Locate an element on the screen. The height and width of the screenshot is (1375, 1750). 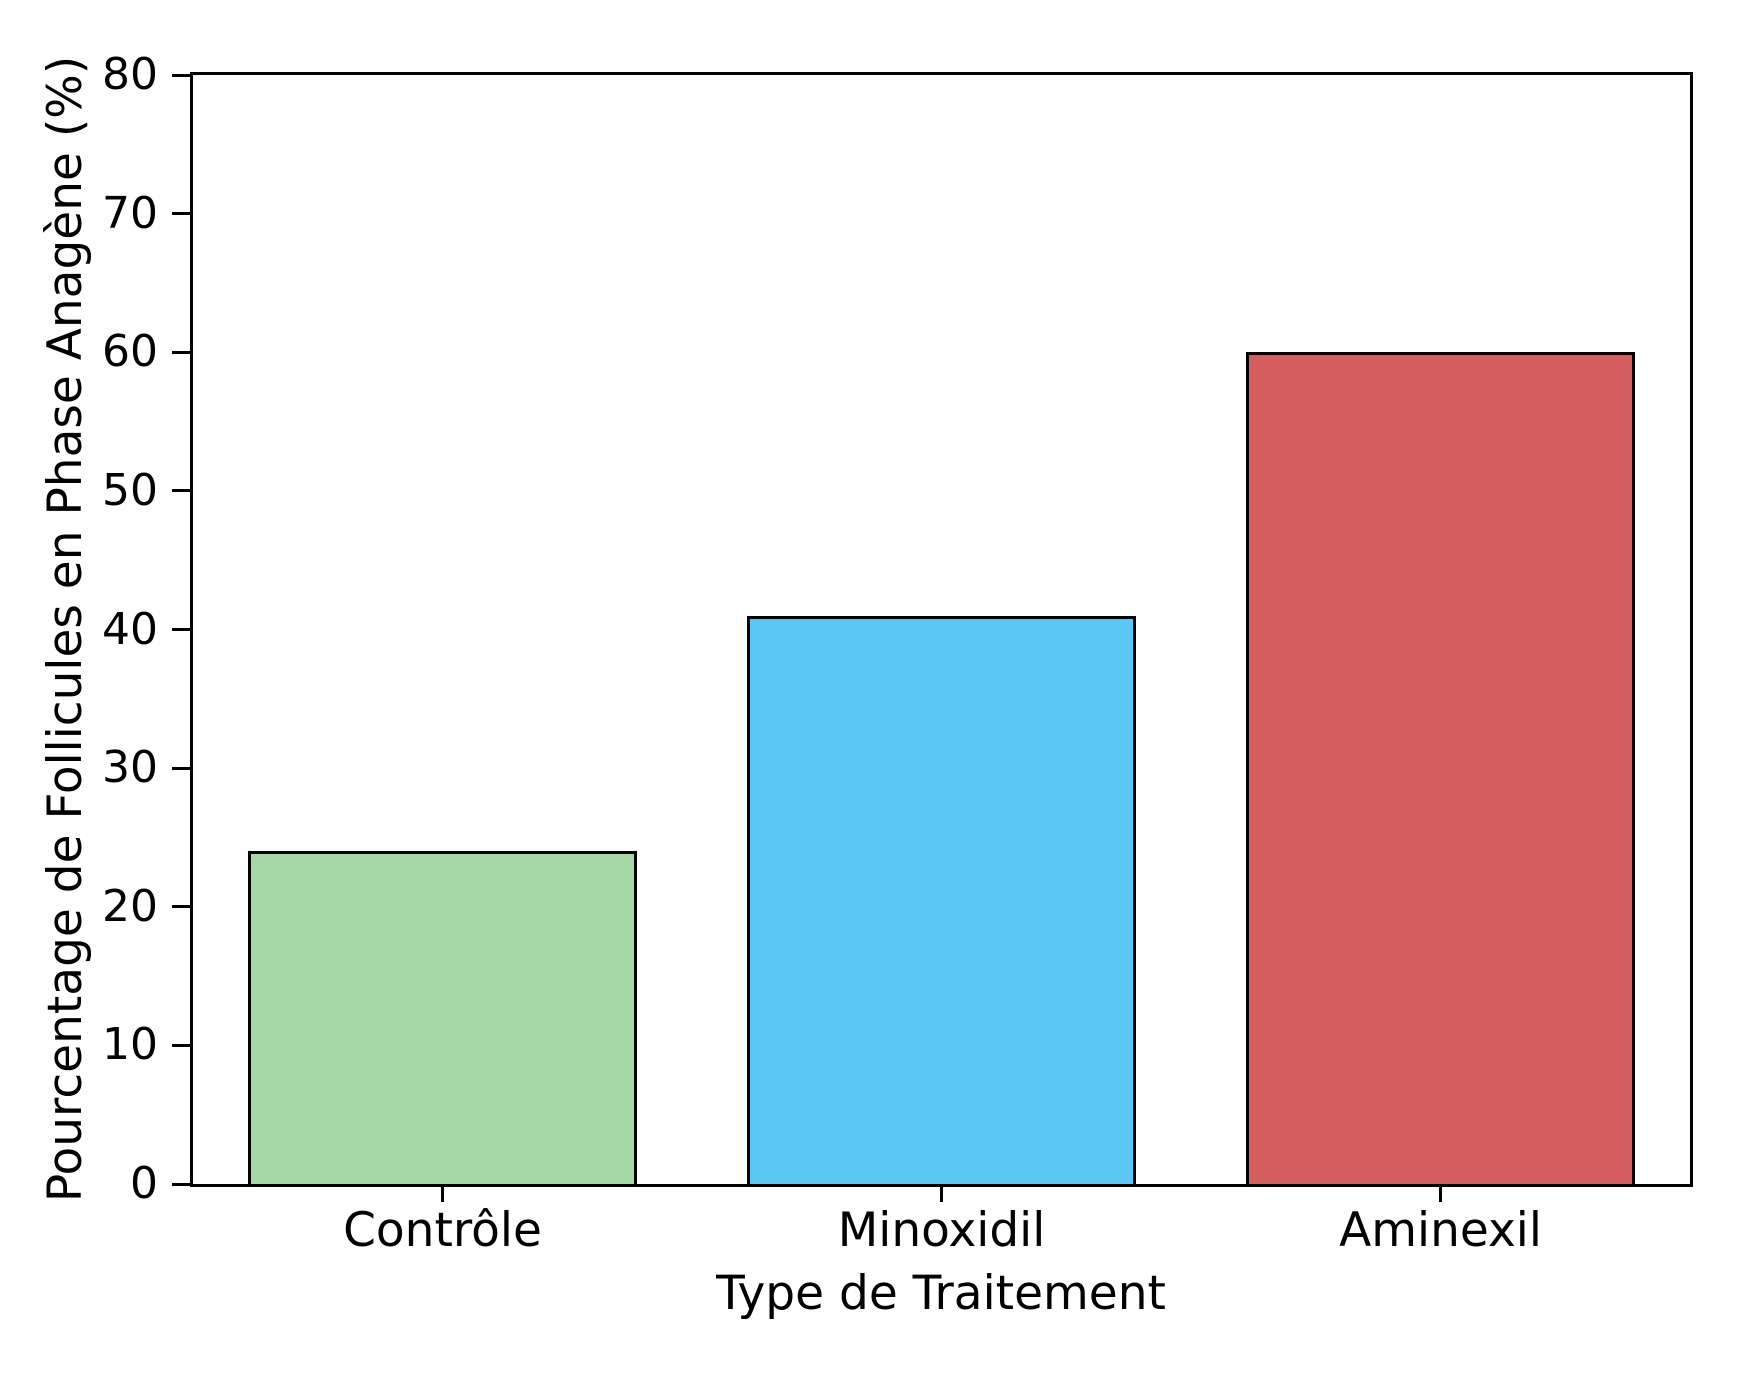
y-tick-label-0: 0 is located at coordinates (144, 1183).